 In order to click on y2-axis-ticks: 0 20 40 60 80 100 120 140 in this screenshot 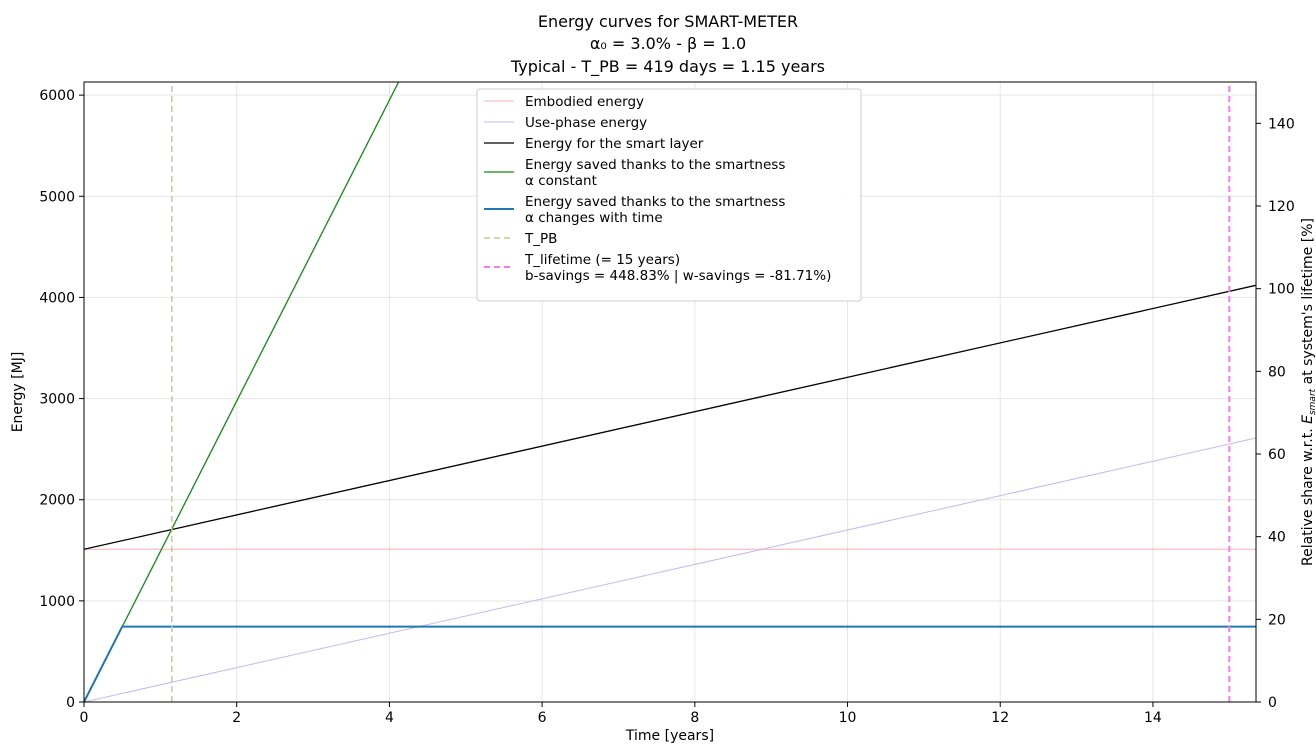, I will do `click(1275, 413)`.